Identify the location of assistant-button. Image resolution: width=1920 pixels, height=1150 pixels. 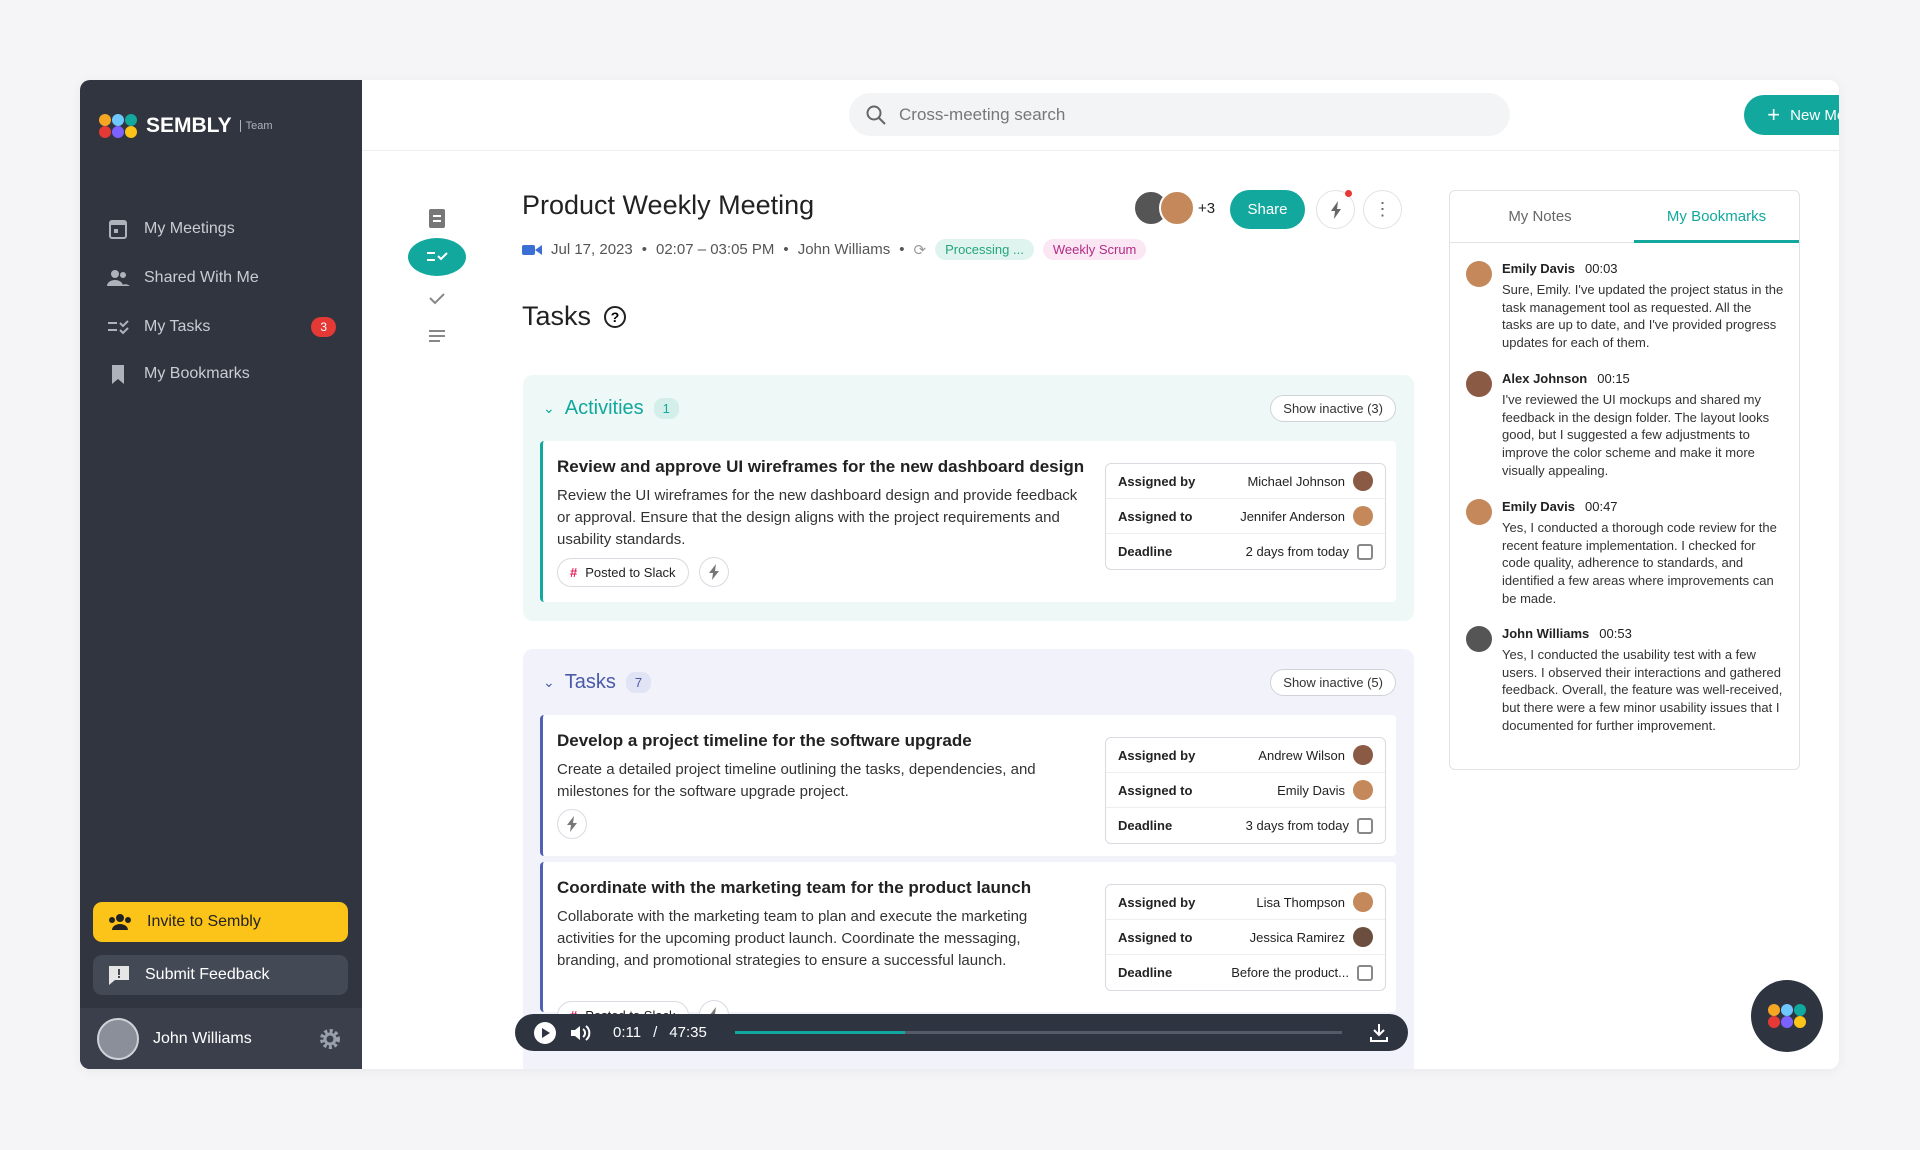
(1787, 1016).